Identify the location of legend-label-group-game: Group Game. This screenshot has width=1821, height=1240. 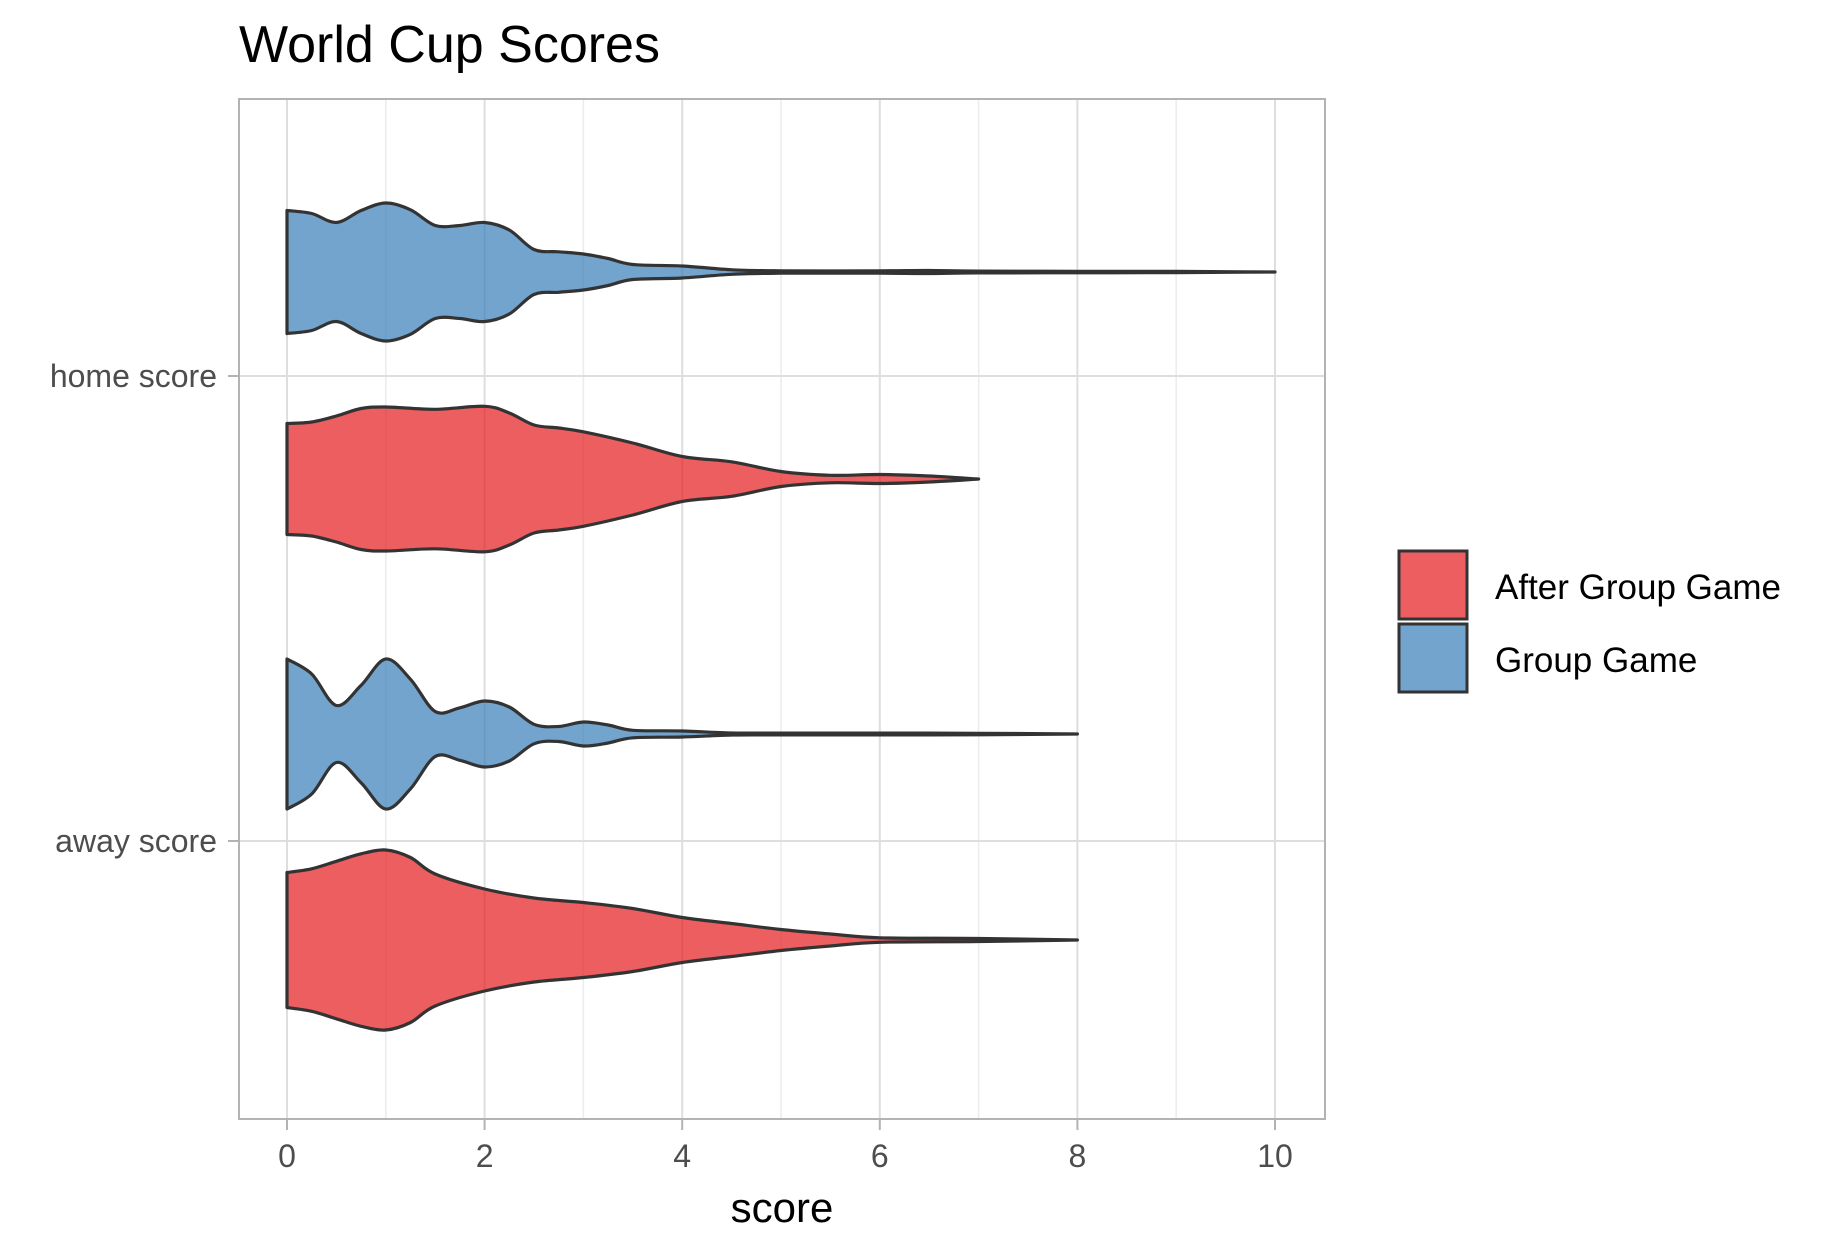
(1596, 660).